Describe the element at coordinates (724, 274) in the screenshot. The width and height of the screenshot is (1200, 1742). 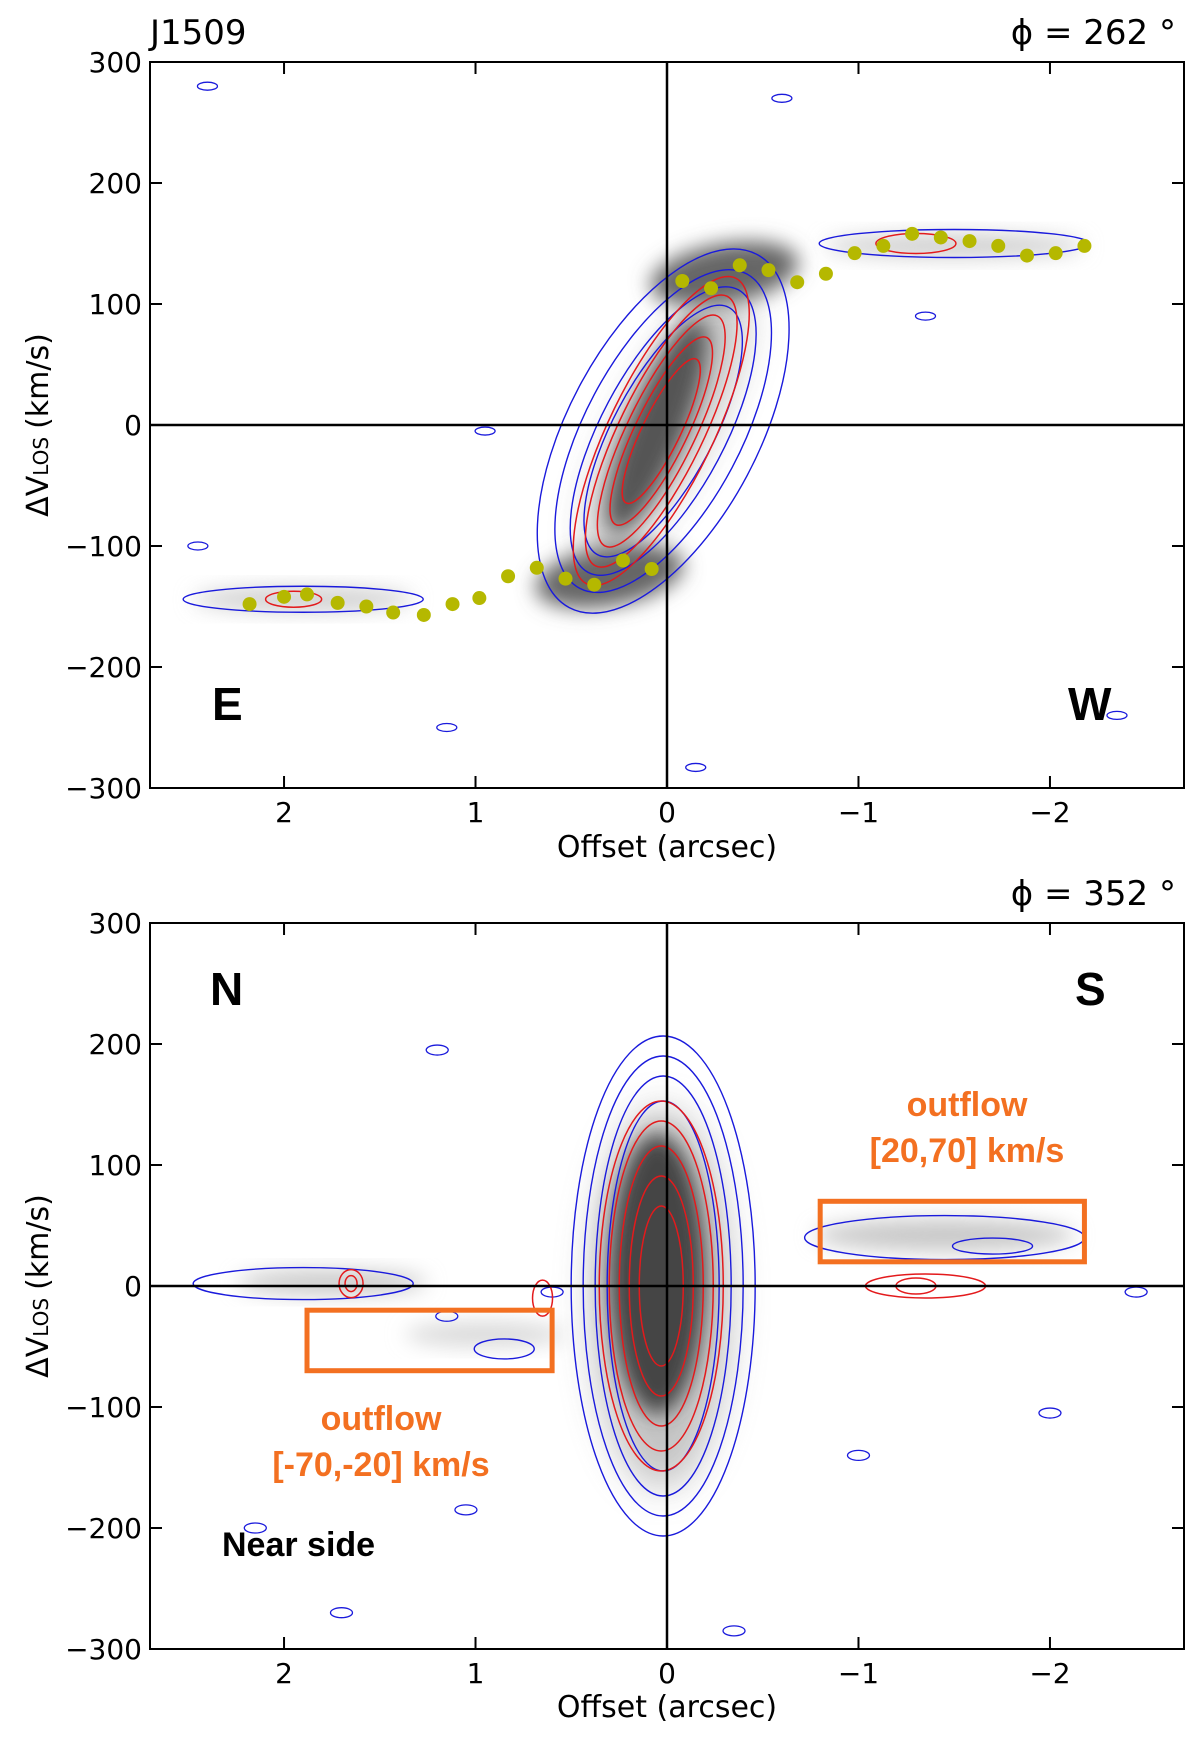
I see `emission-upper-arm` at that location.